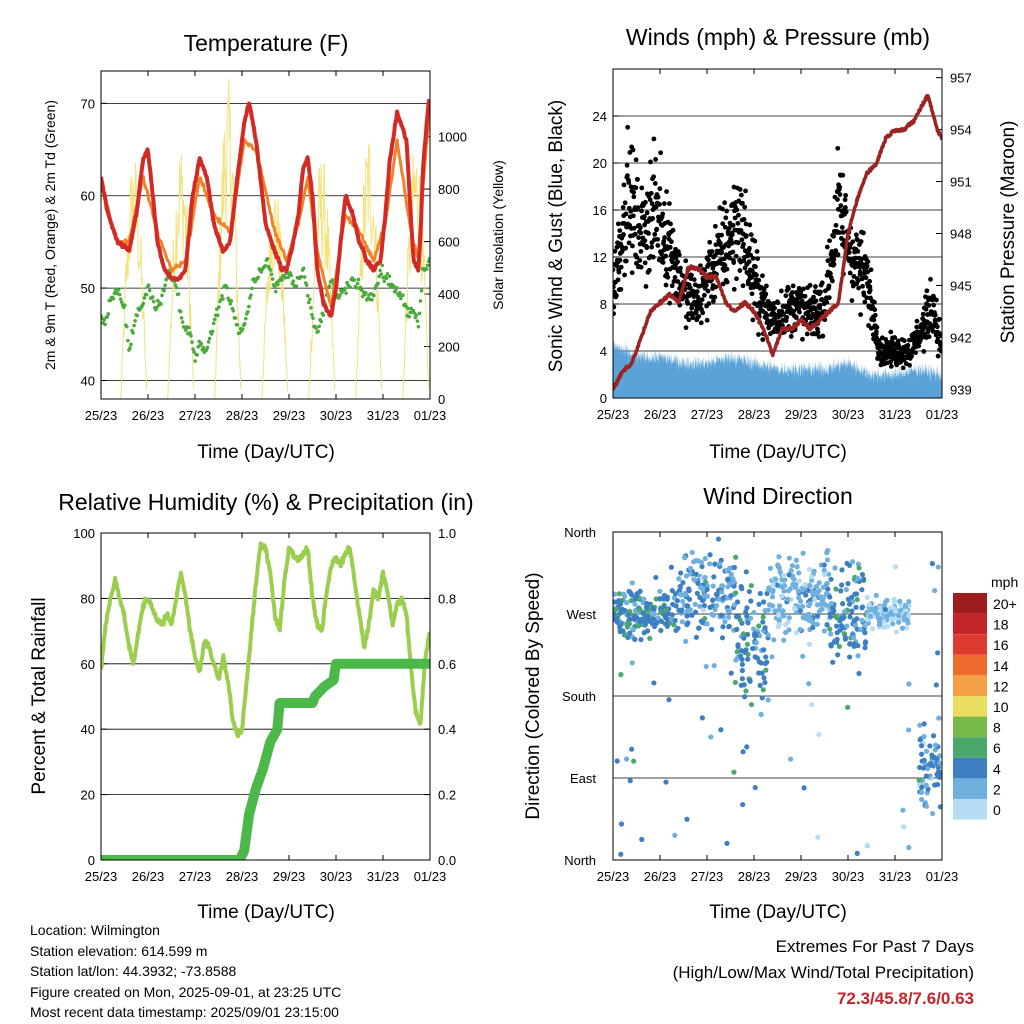 Image resolution: width=1024 pixels, height=1024 pixels. I want to click on x-tick-label: 28/23, so click(754, 876).